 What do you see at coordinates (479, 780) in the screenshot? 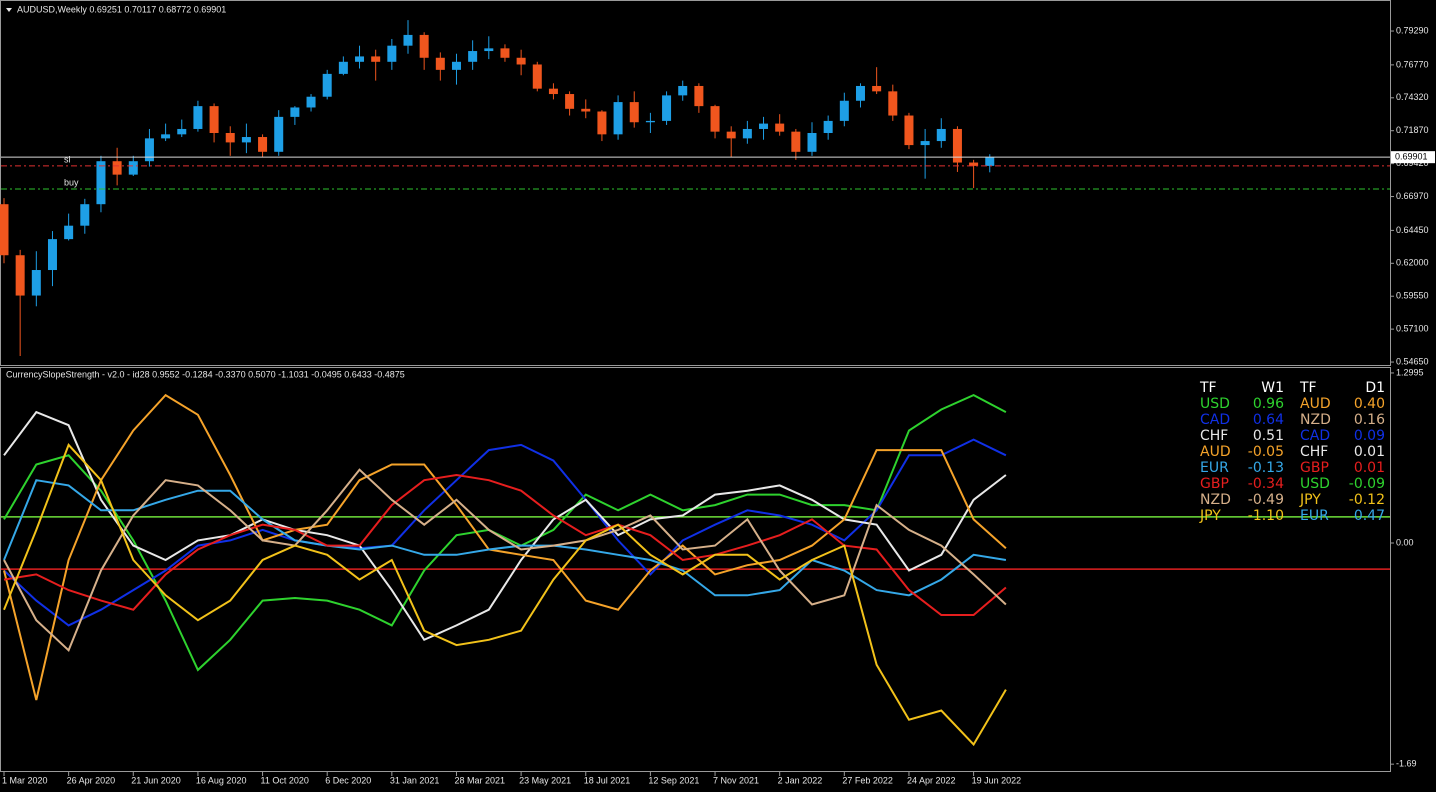
I see `x-tick-label: 28 Mar 2021` at bounding box center [479, 780].